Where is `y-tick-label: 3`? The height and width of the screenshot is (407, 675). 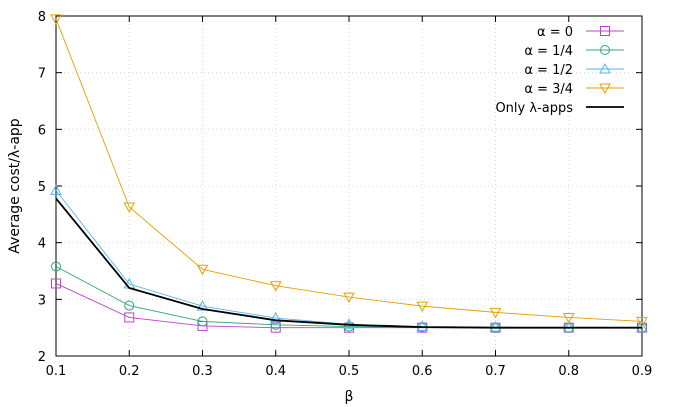 y-tick-label: 3 is located at coordinates (42, 300).